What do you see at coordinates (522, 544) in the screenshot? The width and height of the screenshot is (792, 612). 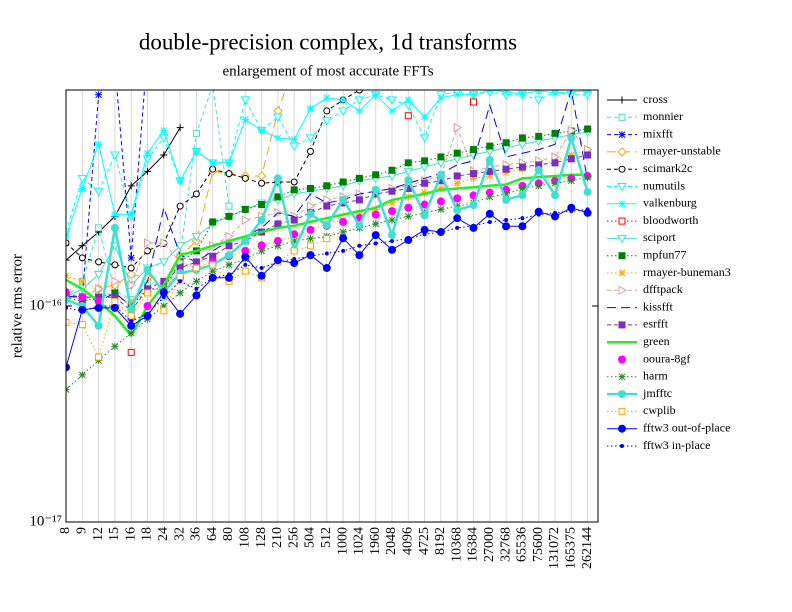 I see `x-tick-label: 65536` at bounding box center [522, 544].